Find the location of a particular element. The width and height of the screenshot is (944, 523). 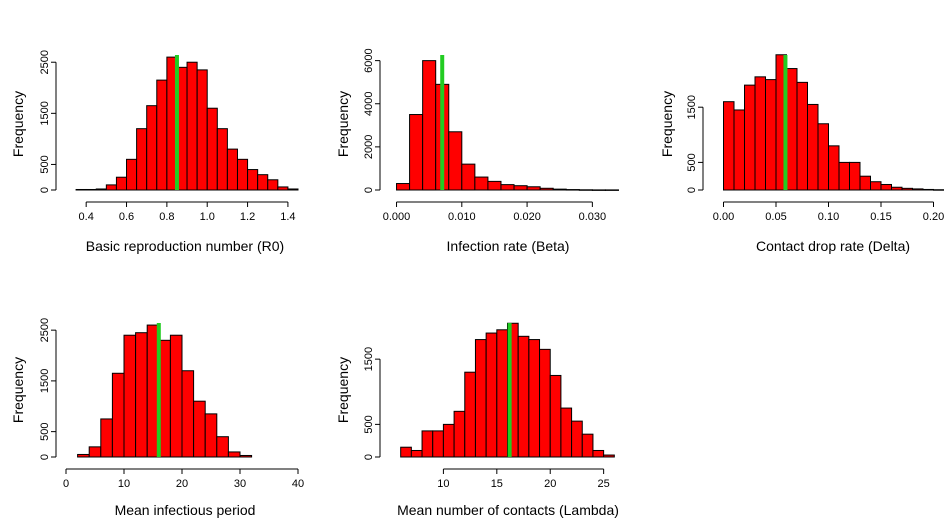

panel-beta-ylabel: Frequency is located at coordinates (343, 124).